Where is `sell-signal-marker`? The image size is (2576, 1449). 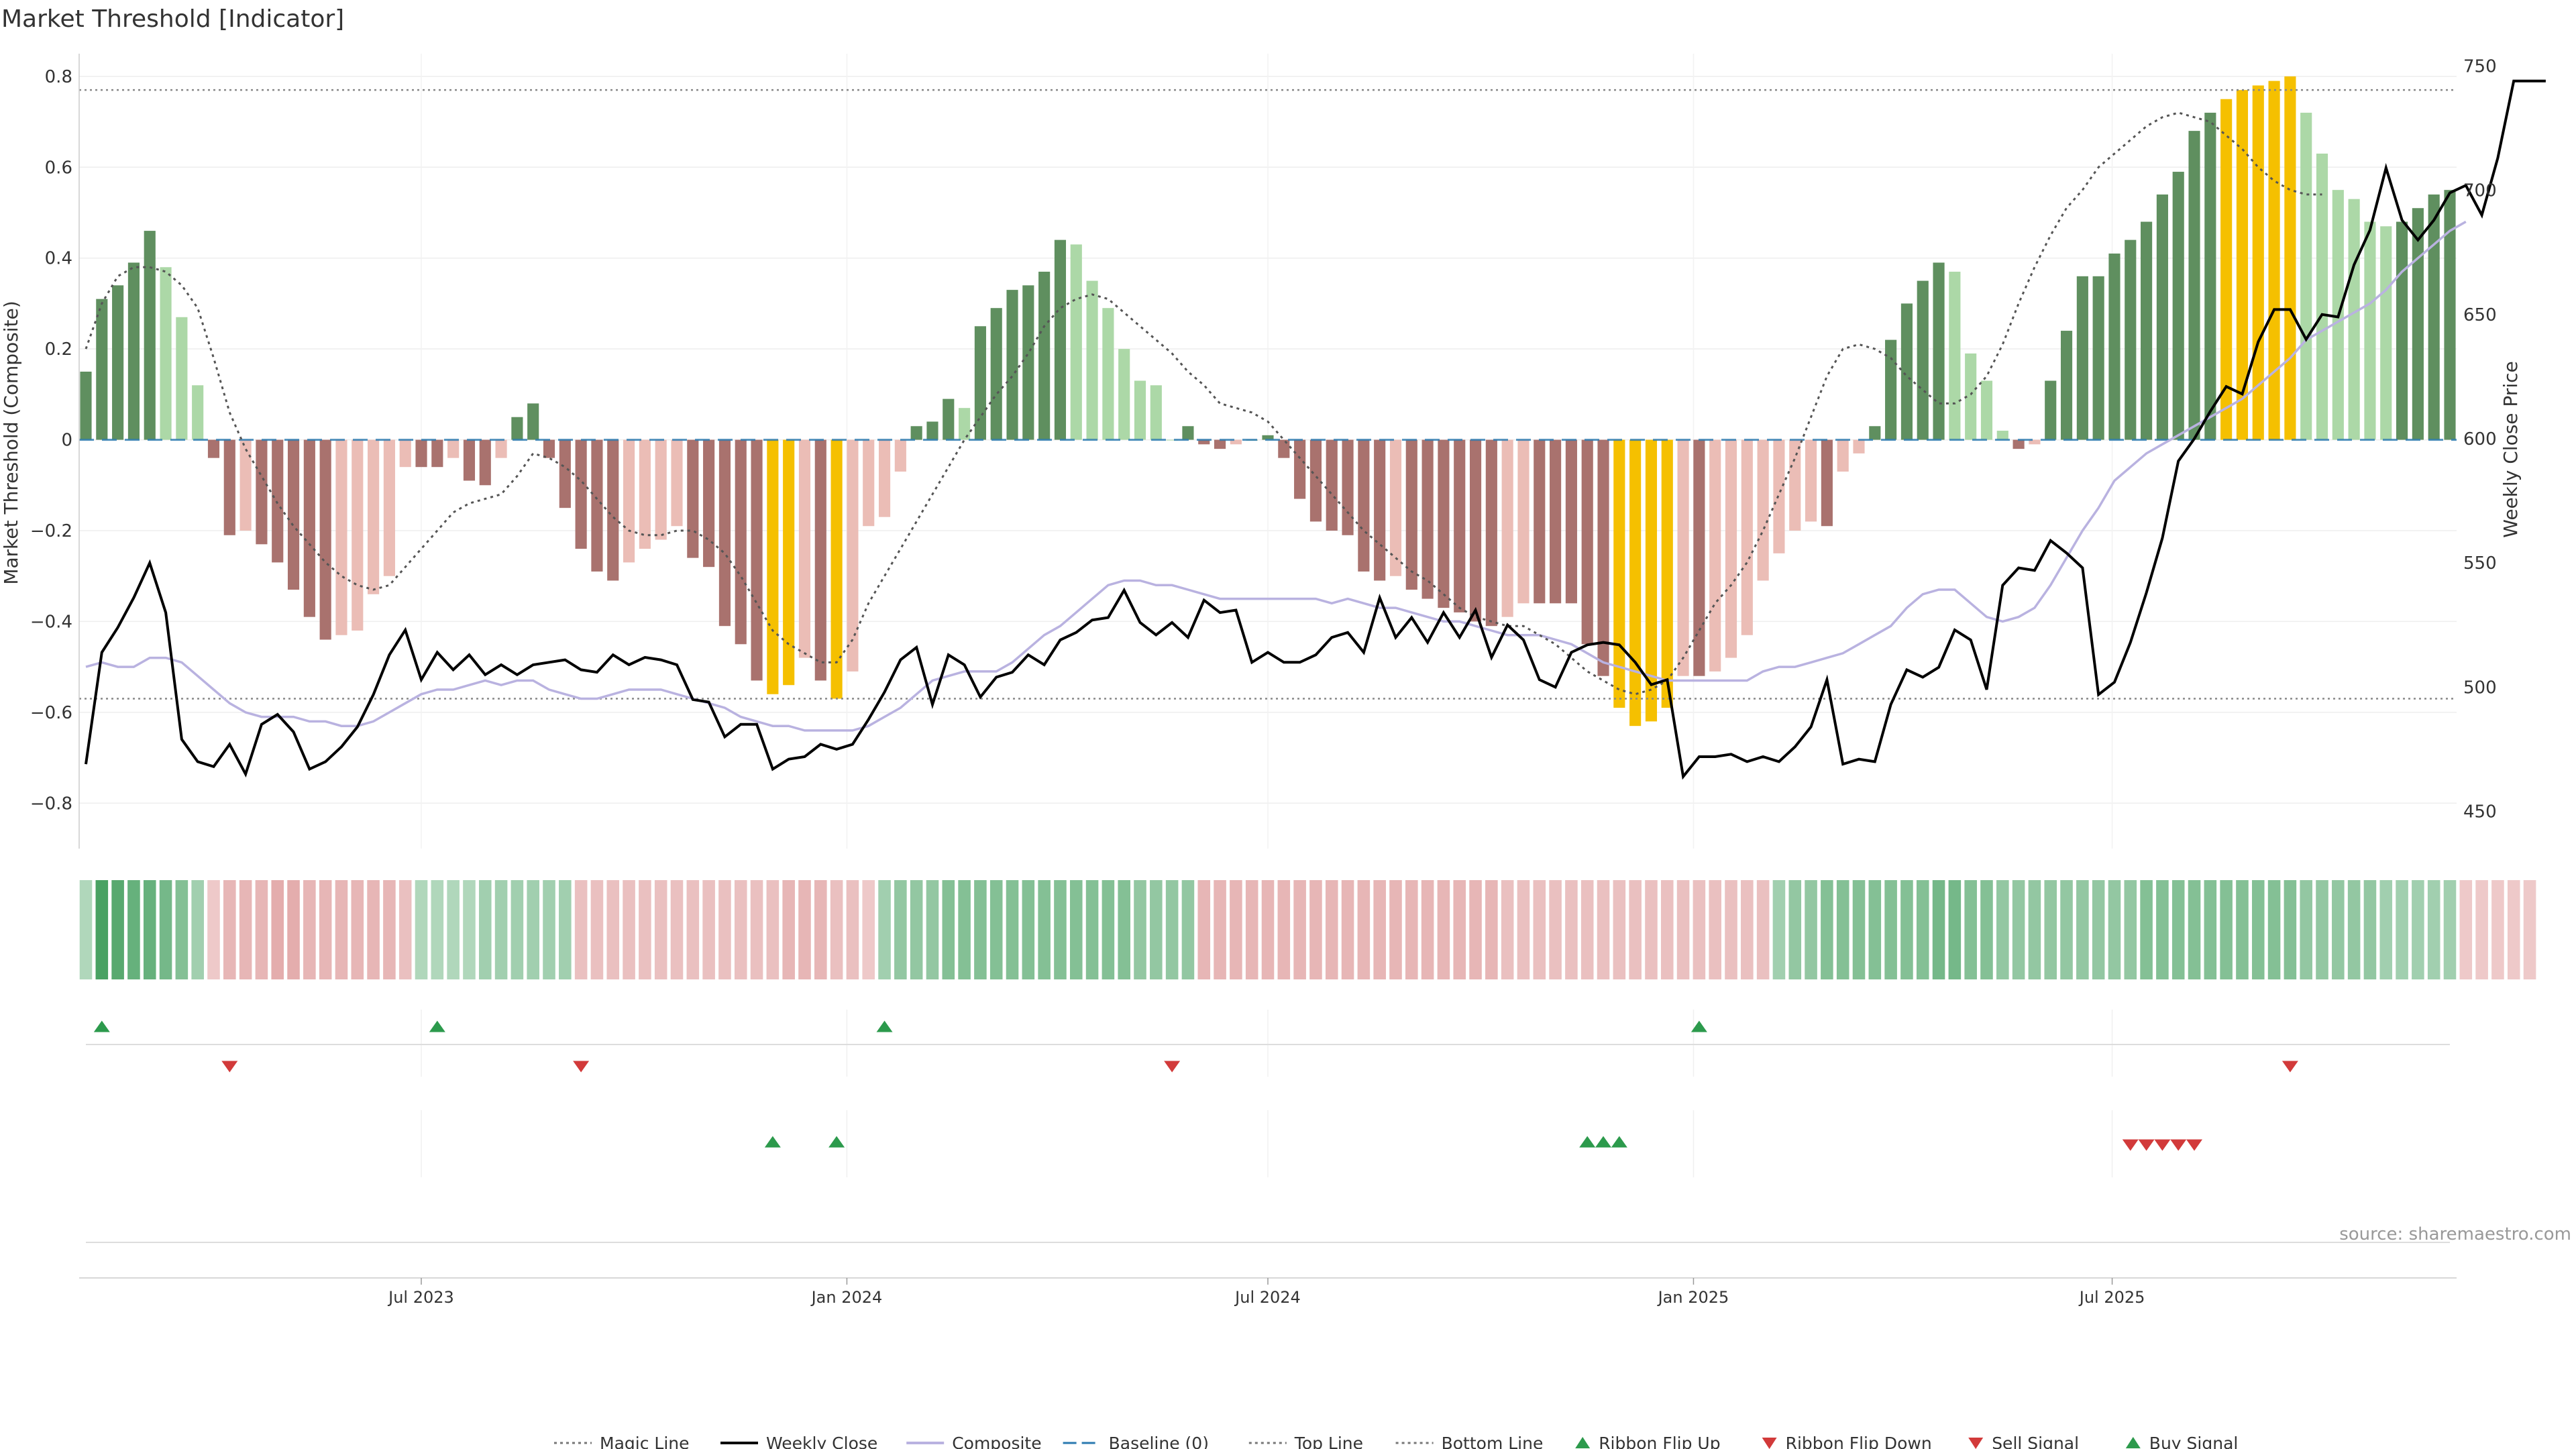
sell-signal-marker is located at coordinates (2130, 1145).